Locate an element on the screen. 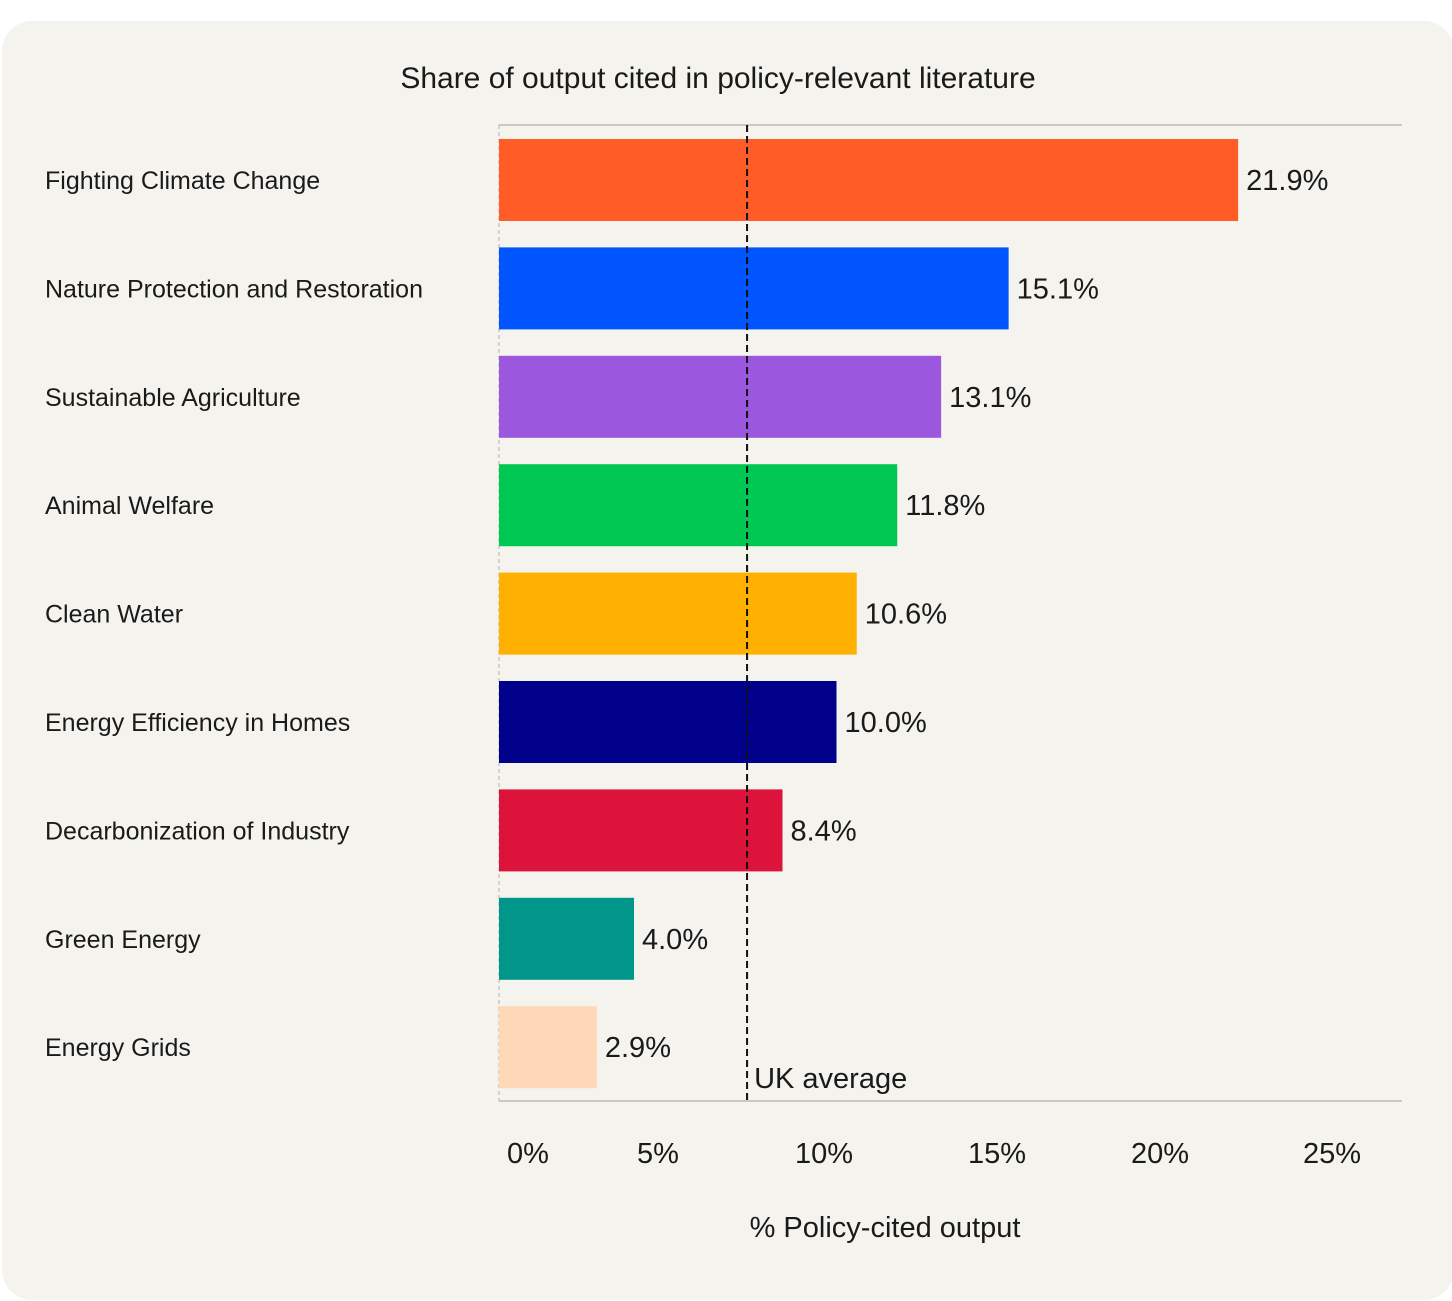  x-axis-label: % Policy-cited output is located at coordinates (885, 1228).